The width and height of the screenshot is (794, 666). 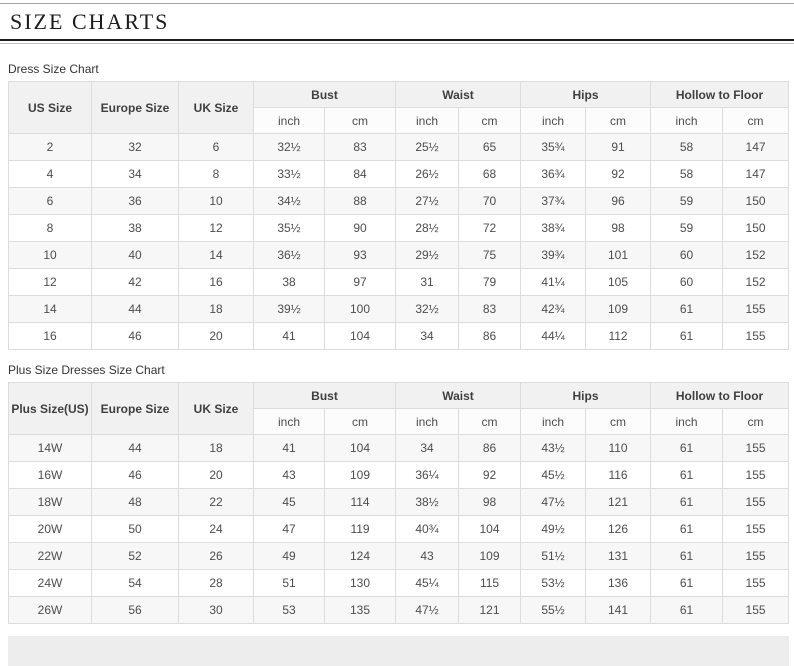 I want to click on table-cell: 93, so click(x=360, y=255).